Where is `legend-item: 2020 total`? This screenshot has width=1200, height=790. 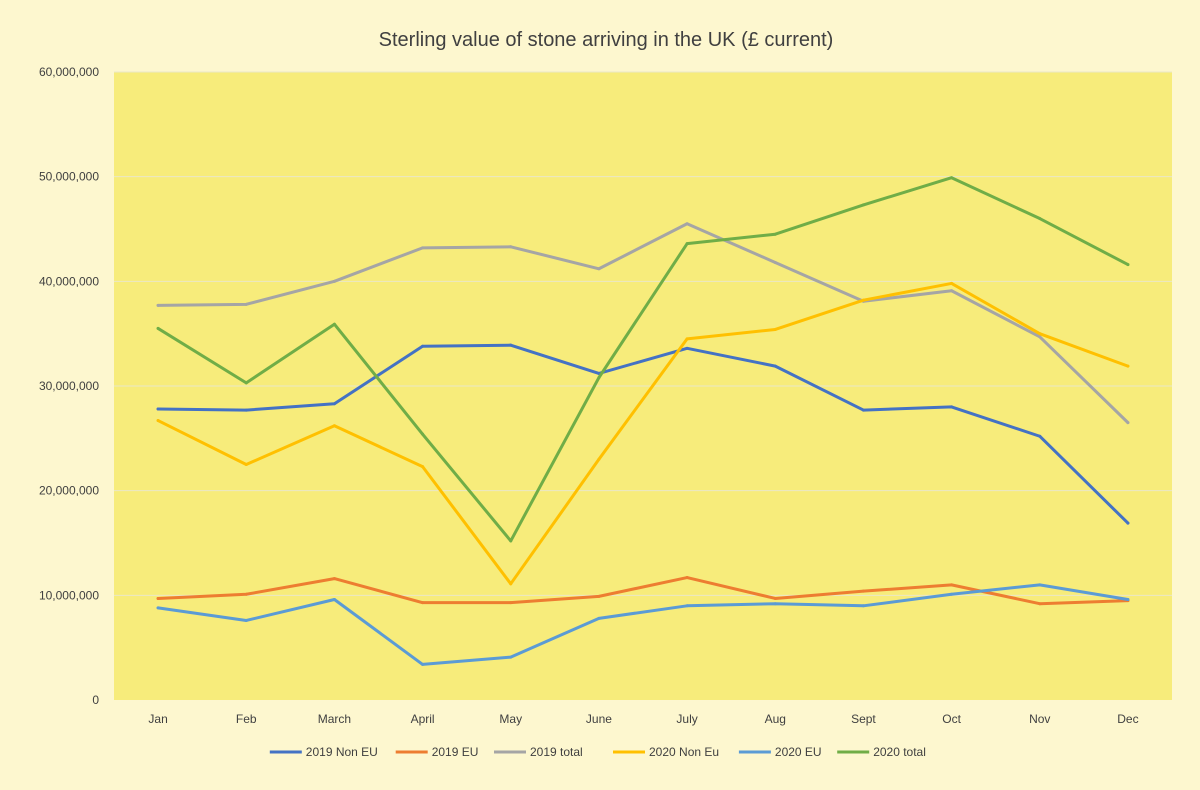
legend-item: 2020 total is located at coordinates (881, 752).